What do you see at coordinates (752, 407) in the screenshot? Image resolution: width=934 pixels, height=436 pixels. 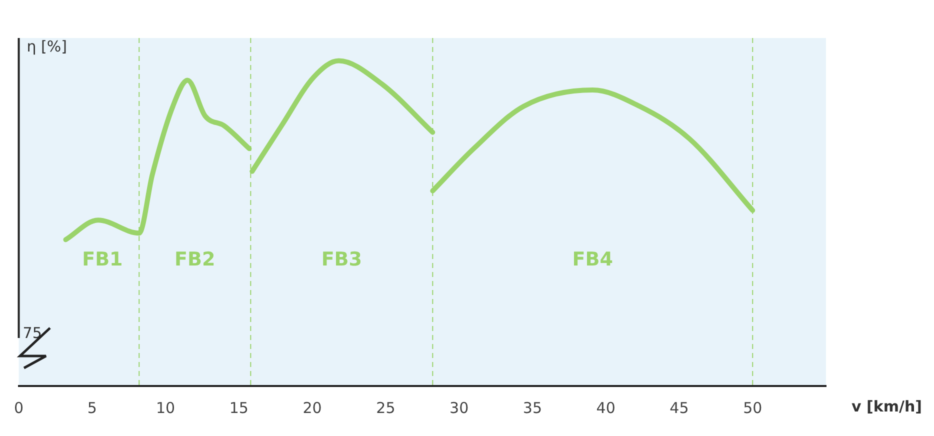 I see `x-tick-label: 50` at bounding box center [752, 407].